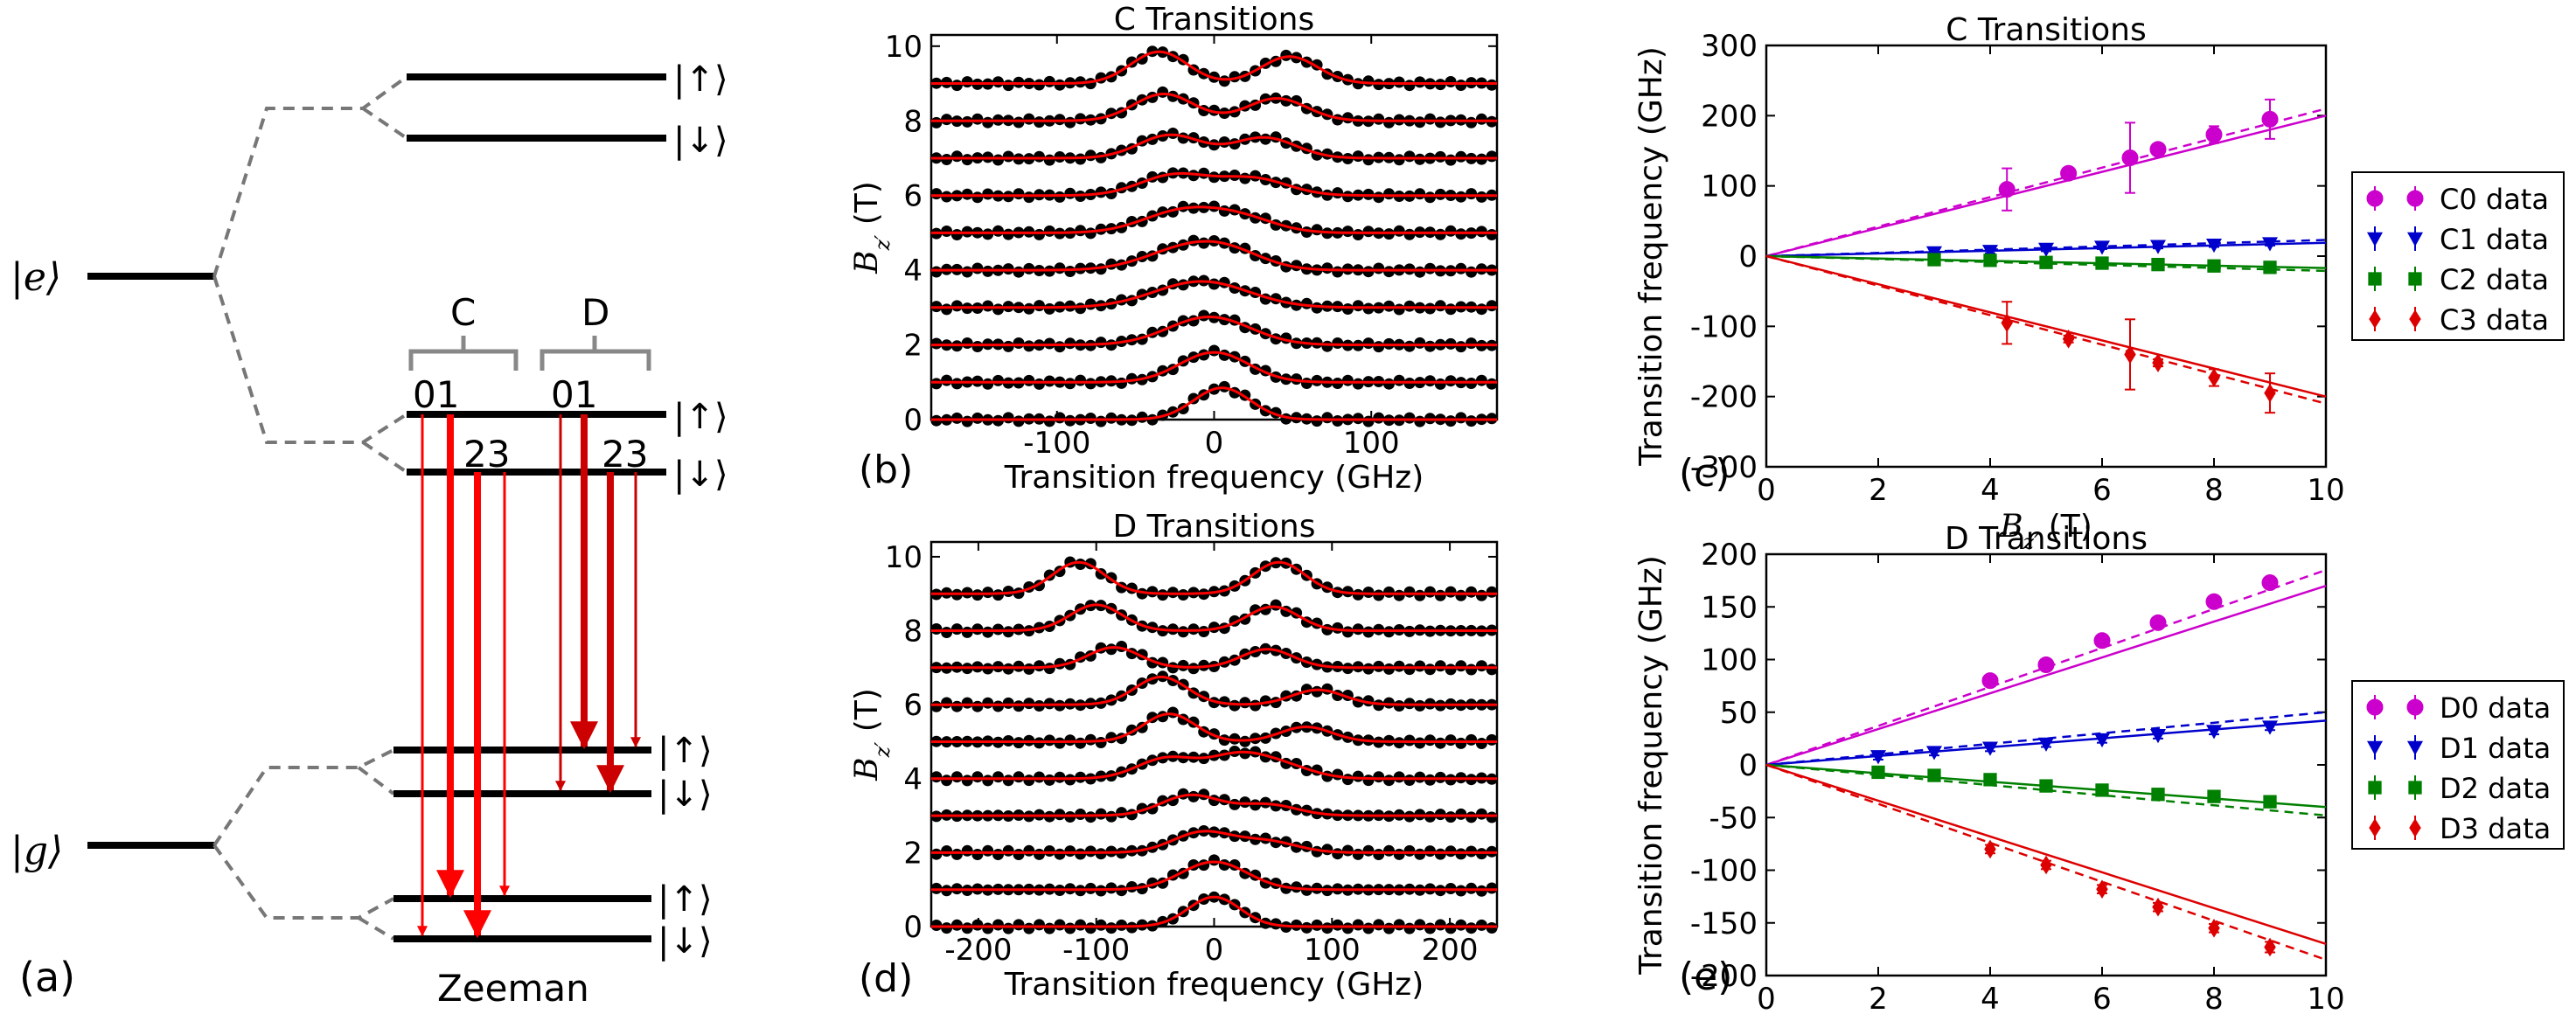  What do you see at coordinates (2046, 668) in the screenshot?
I see `fit-line-dashed` at bounding box center [2046, 668].